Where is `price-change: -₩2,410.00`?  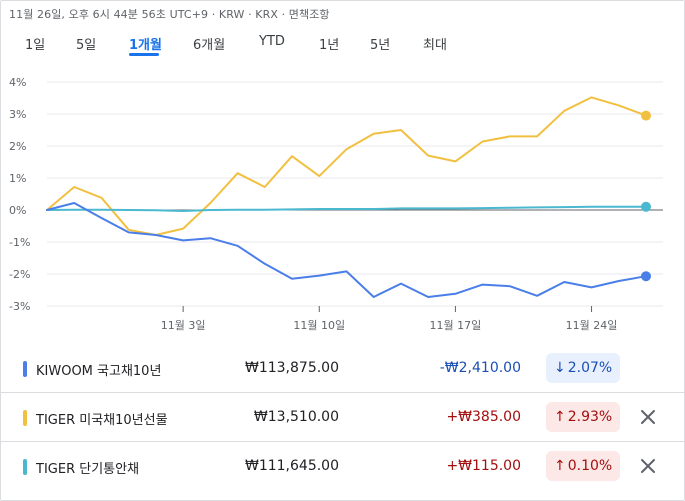
price-change: -₩2,410.00 is located at coordinates (480, 368).